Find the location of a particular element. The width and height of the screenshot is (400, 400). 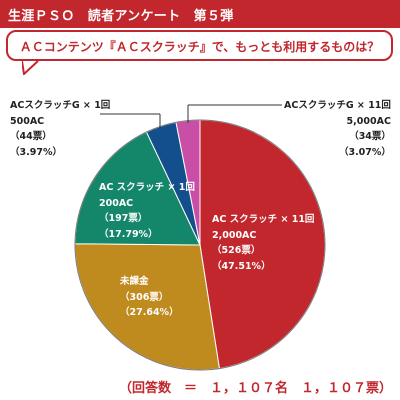

slice-label-percent: （17.79%） is located at coordinates (128, 234).